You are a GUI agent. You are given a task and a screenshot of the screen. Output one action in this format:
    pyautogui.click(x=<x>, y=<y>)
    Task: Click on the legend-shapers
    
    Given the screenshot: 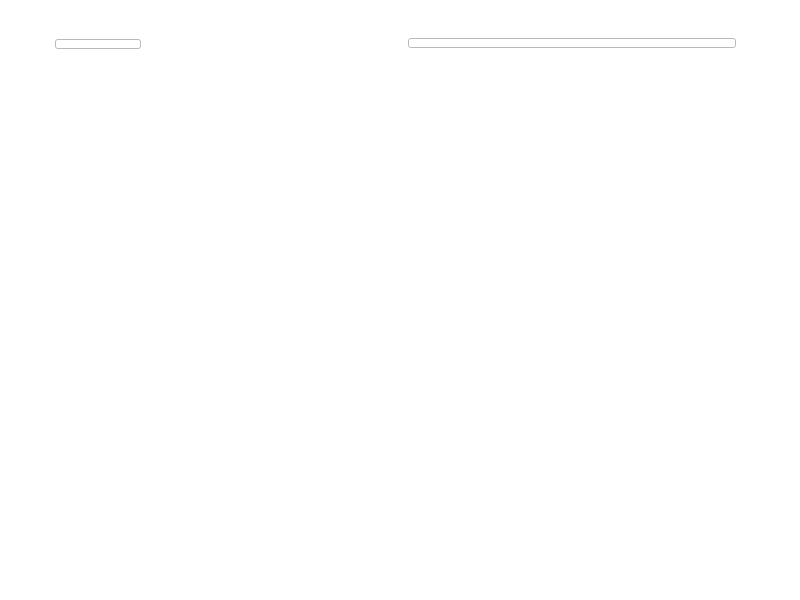 What is the action you would take?
    pyautogui.click(x=572, y=43)
    